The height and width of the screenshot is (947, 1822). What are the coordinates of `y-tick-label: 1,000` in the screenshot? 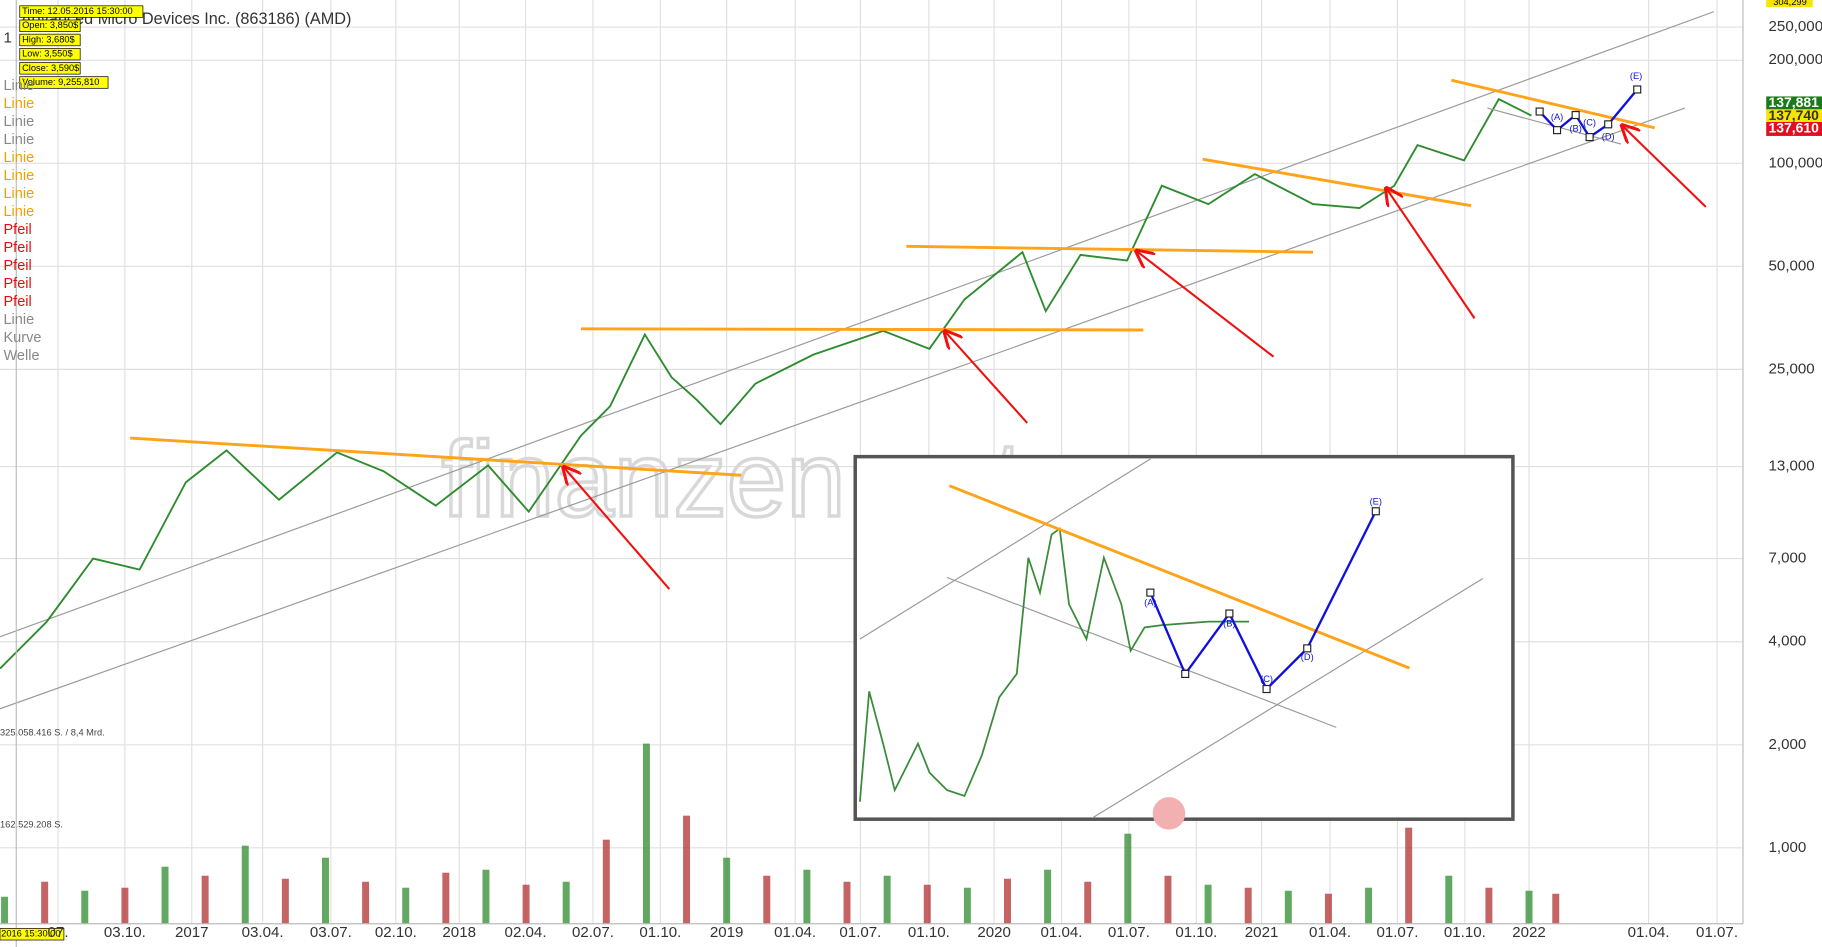 It's located at (1788, 847).